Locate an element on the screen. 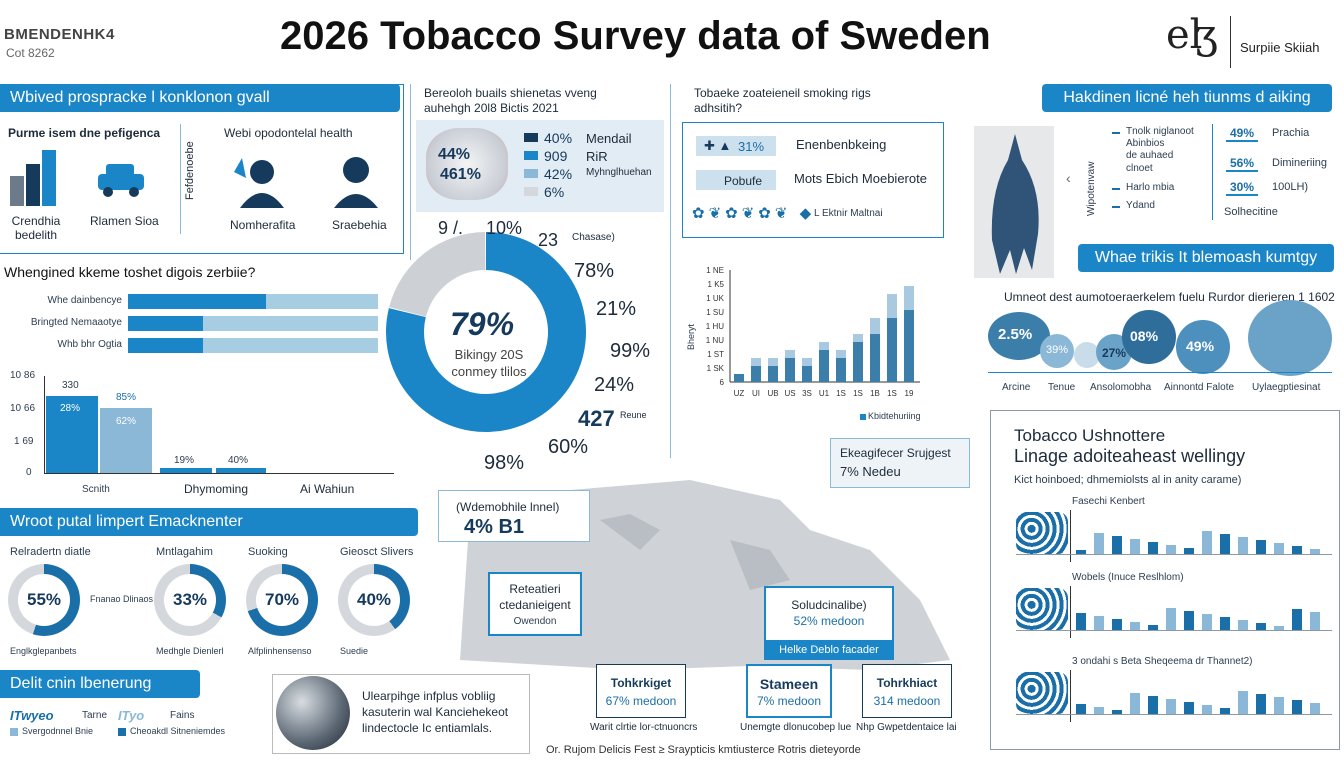 This screenshot has width=1344, height=768. rb-row-title: Fasechi Kenbert is located at coordinates (1108, 501).